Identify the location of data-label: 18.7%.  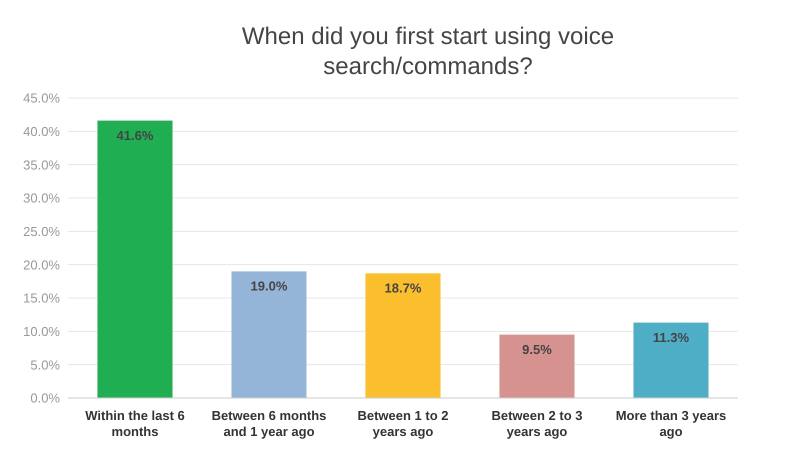
(403, 288).